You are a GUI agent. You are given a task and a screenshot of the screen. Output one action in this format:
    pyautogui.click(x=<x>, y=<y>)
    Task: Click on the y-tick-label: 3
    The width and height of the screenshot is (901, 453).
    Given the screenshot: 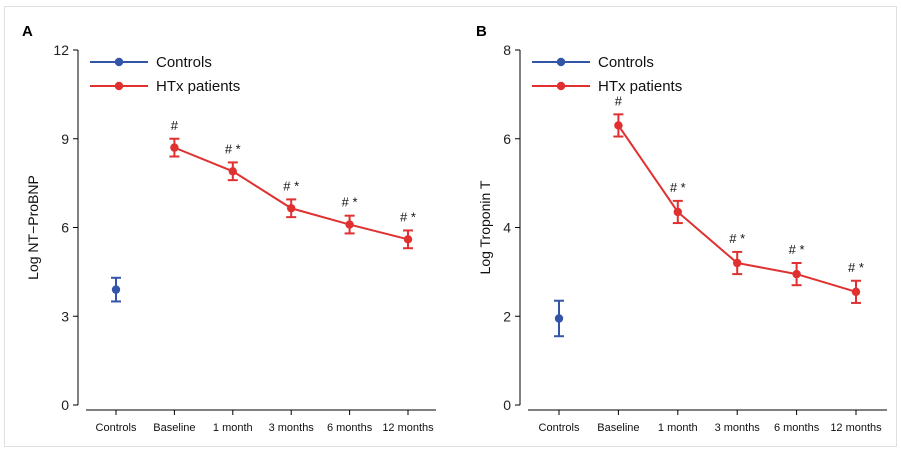 What is the action you would take?
    pyautogui.click(x=65, y=316)
    